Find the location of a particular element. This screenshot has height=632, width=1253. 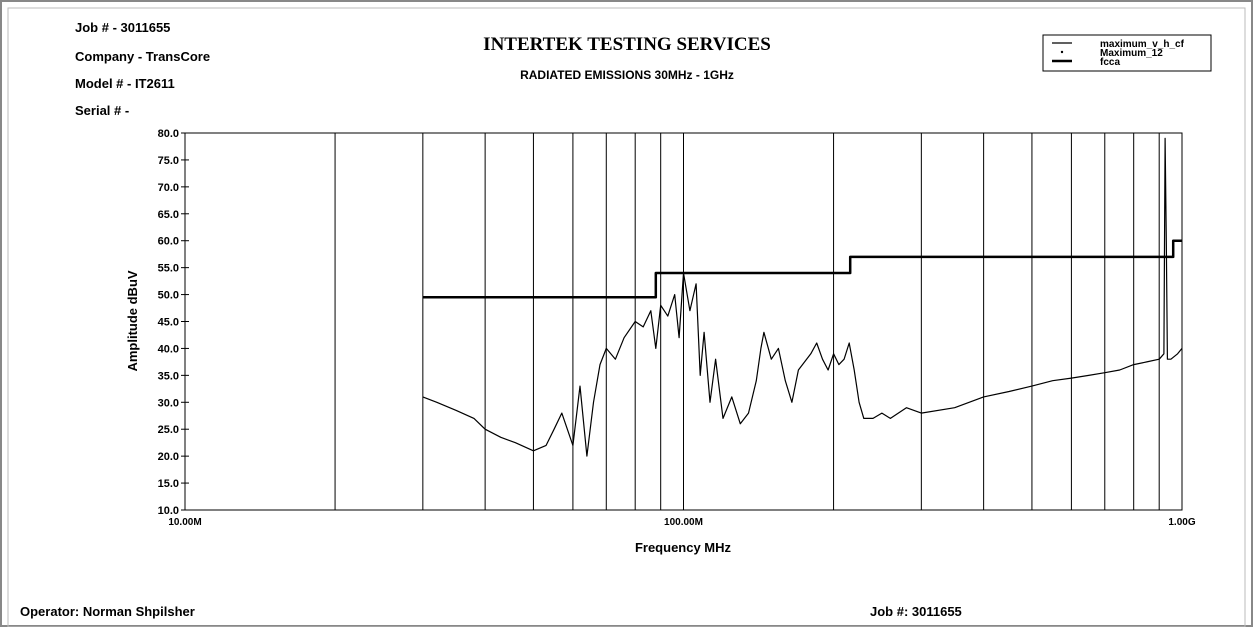

y-tick-label: 15.0 is located at coordinates (168, 484).